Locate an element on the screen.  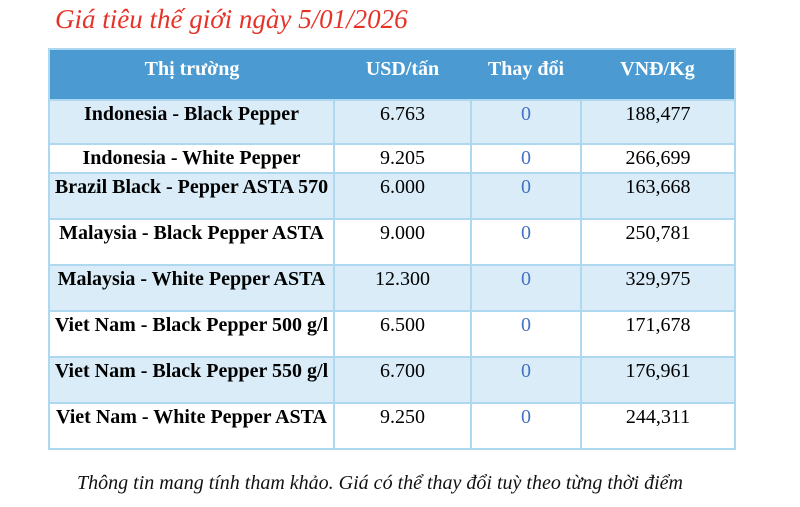
col-header-usd: USD/tấn is located at coordinates (402, 74).